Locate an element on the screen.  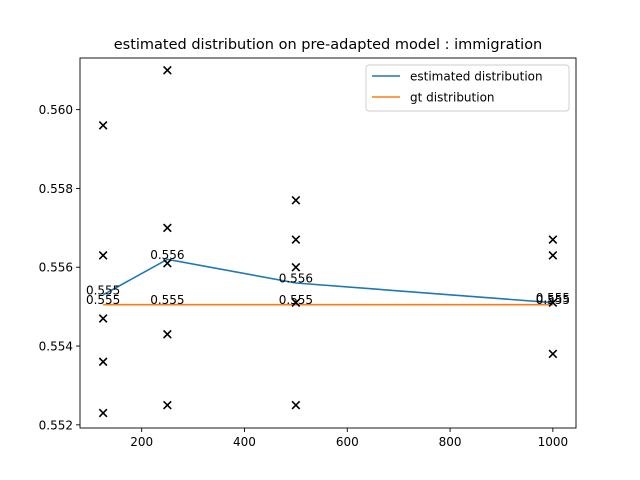
y-tick-label: 0.554 is located at coordinates (56, 347).